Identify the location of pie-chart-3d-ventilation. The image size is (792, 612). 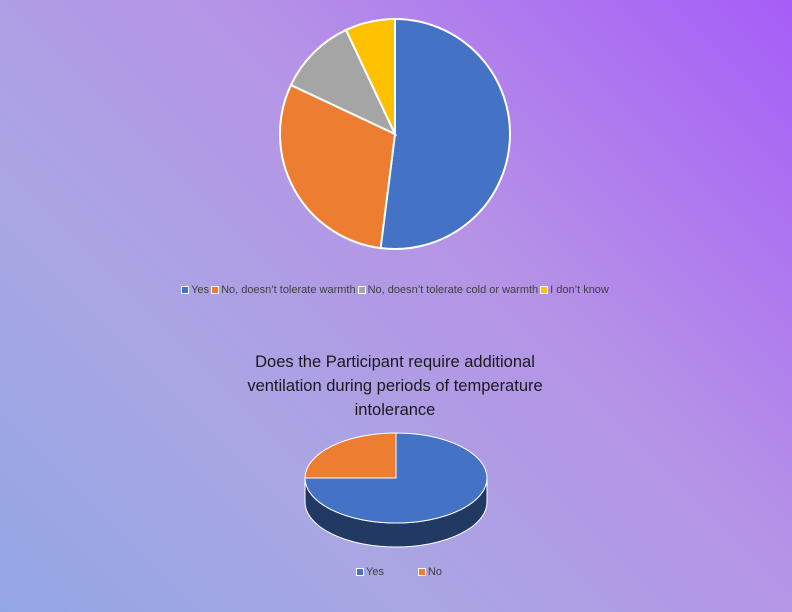
(396, 490).